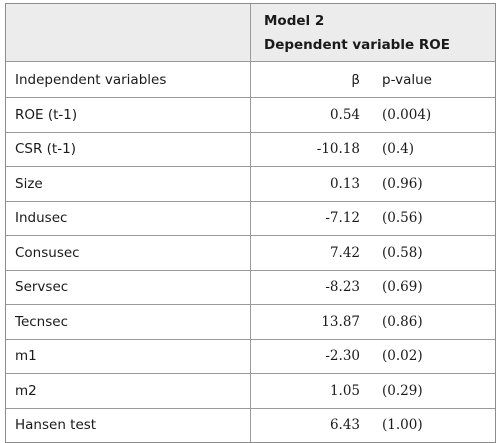 This screenshot has height=443, width=498. I want to click on table-row: Size 0.13 (0.96), so click(250, 183).